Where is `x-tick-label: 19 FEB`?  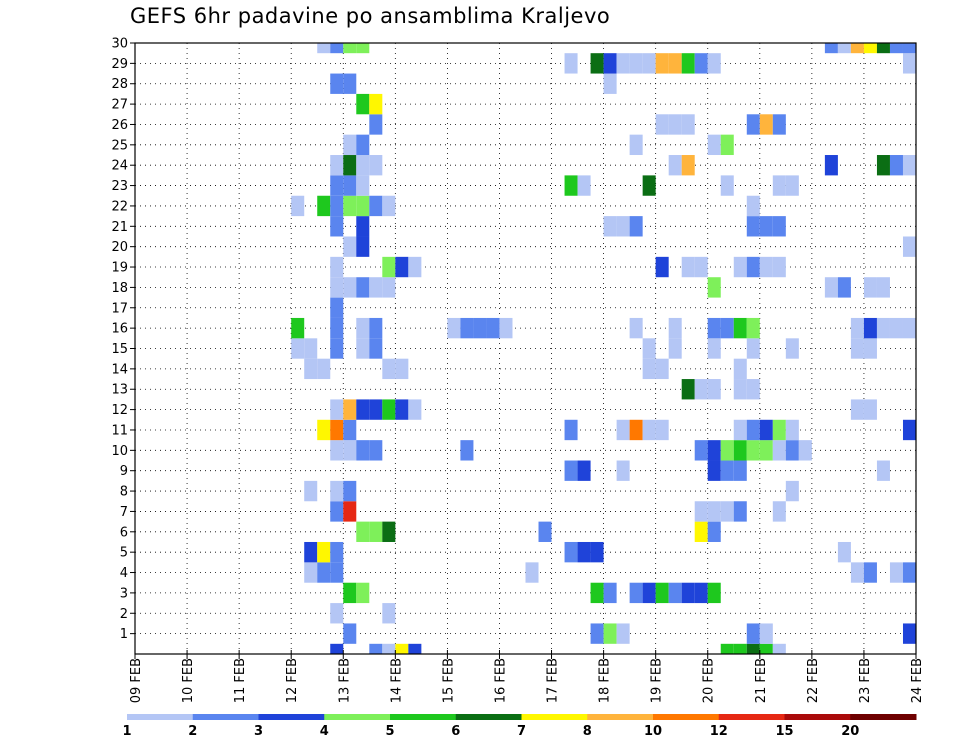
x-tick-label: 19 FEB is located at coordinates (657, 680).